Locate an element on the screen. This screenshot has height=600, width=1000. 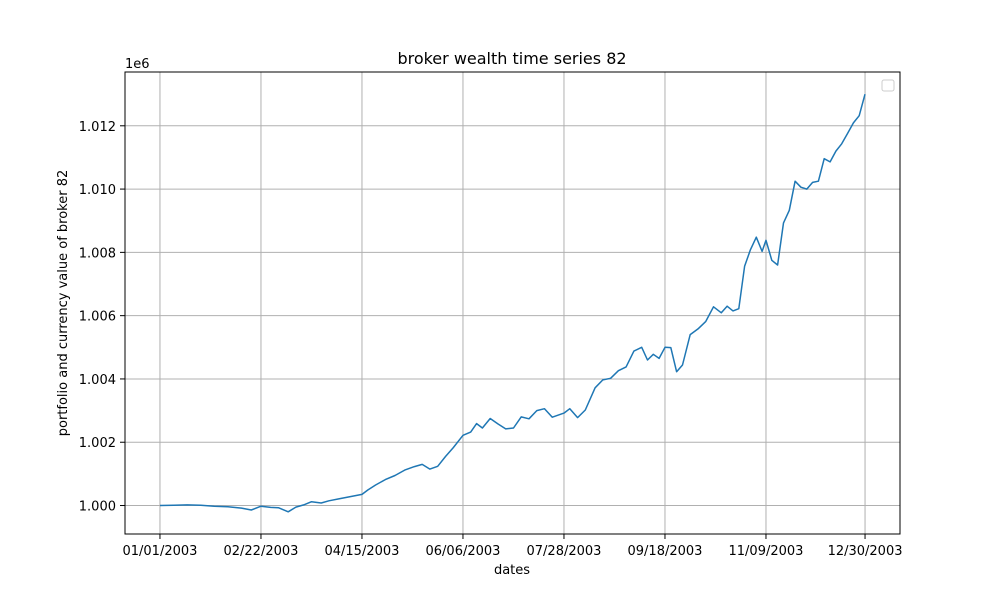
x-tick-label: 09/18/2003 is located at coordinates (665, 551).